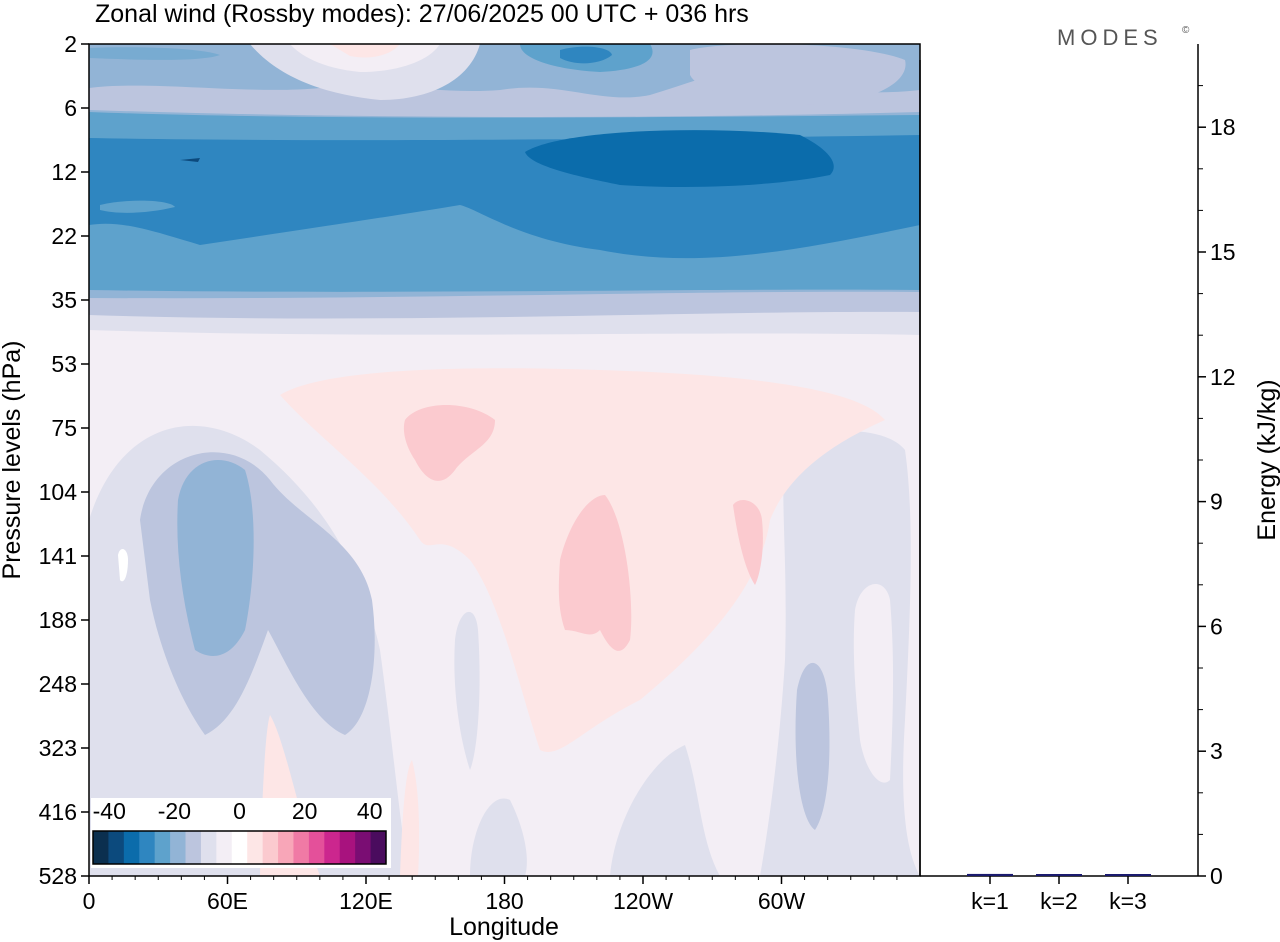  What do you see at coordinates (1223, 252) in the screenshot?
I see `energy-tick-label: 15` at bounding box center [1223, 252].